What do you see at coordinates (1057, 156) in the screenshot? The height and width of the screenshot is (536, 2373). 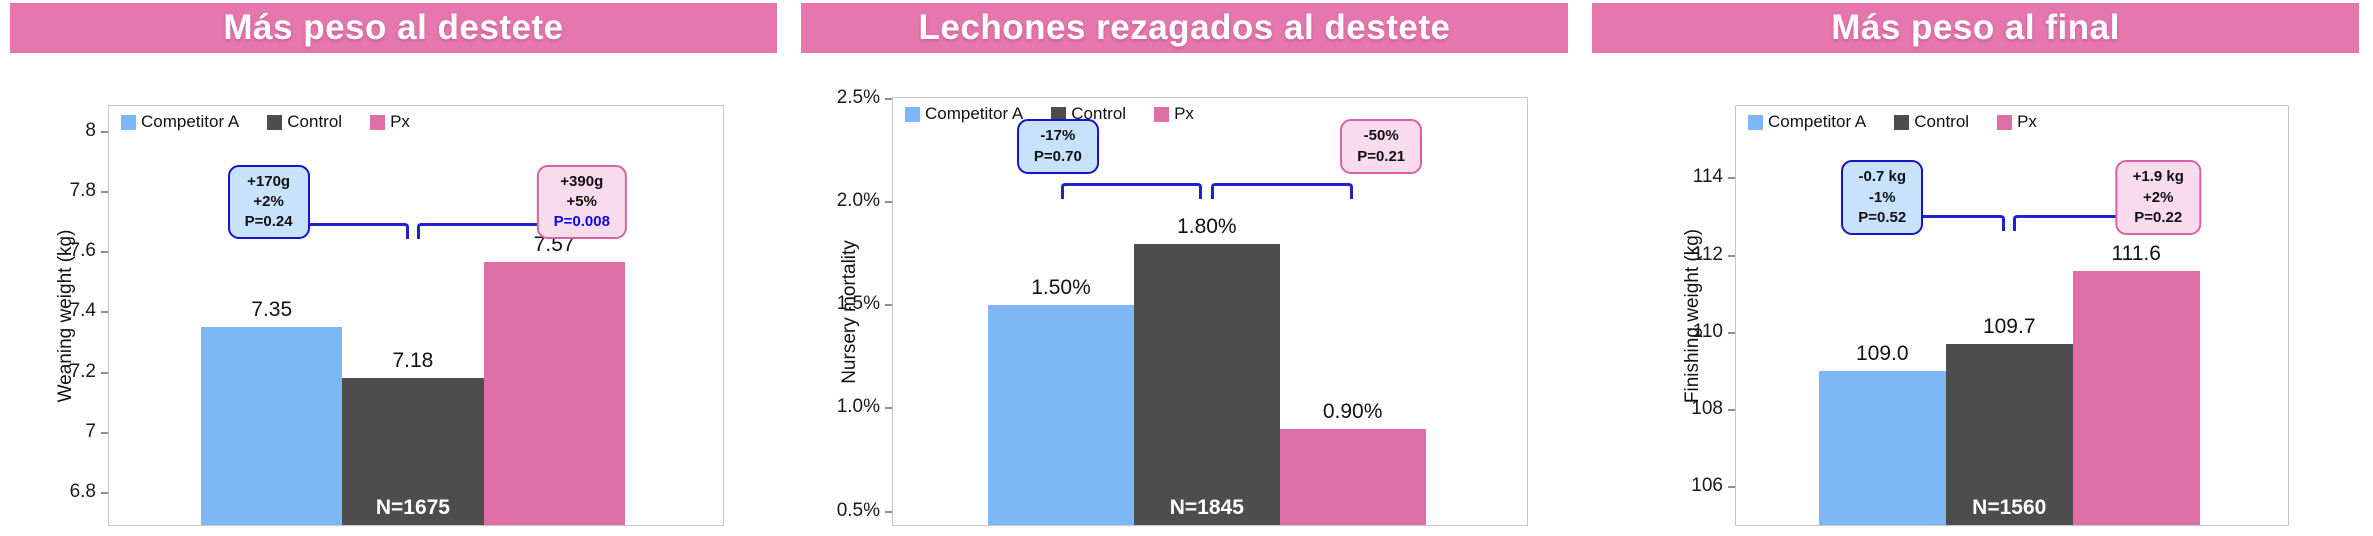 I see `p-value-line: P=0.70` at bounding box center [1057, 156].